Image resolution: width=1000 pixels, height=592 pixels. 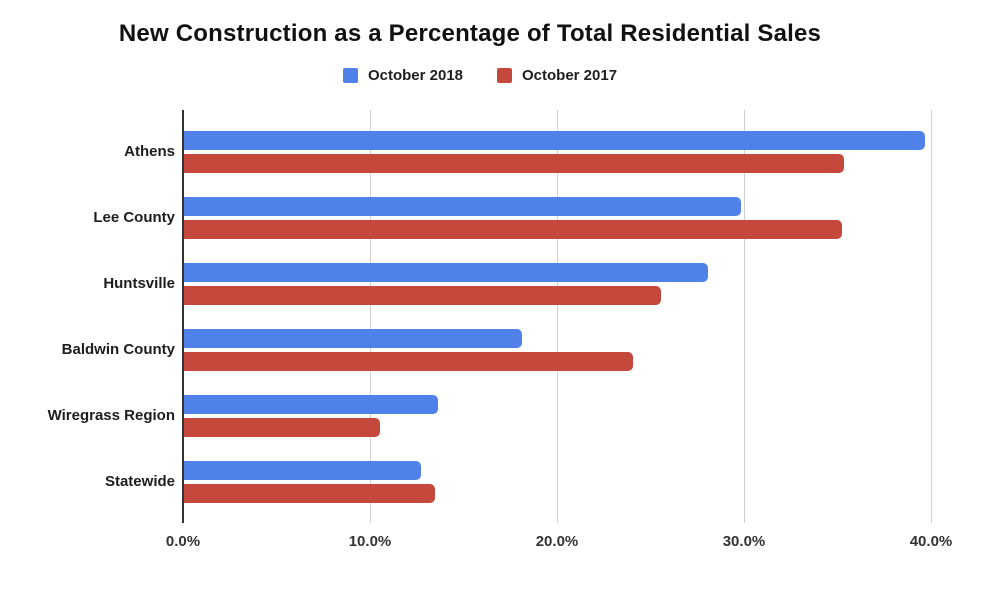 What do you see at coordinates (183, 541) in the screenshot?
I see `x-tick-label-0pct: 0.0%` at bounding box center [183, 541].